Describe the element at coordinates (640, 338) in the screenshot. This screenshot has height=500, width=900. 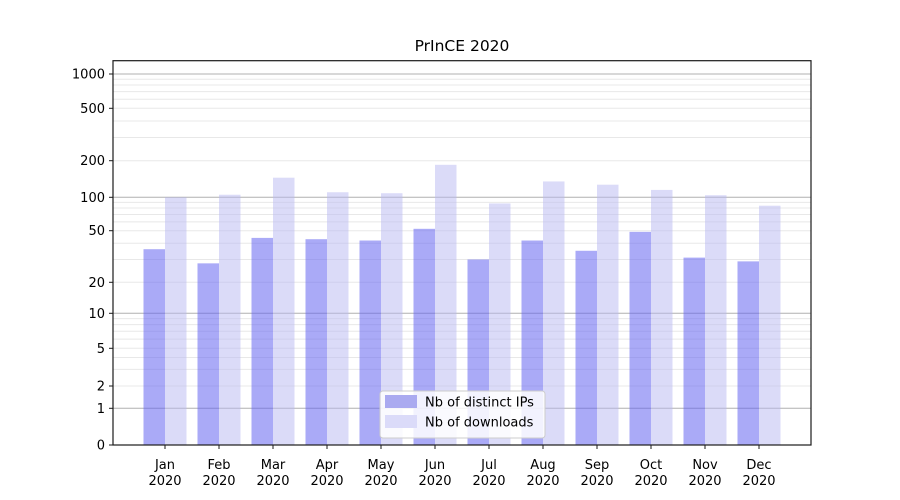
I see `bar-distinct-ips-oct` at that location.